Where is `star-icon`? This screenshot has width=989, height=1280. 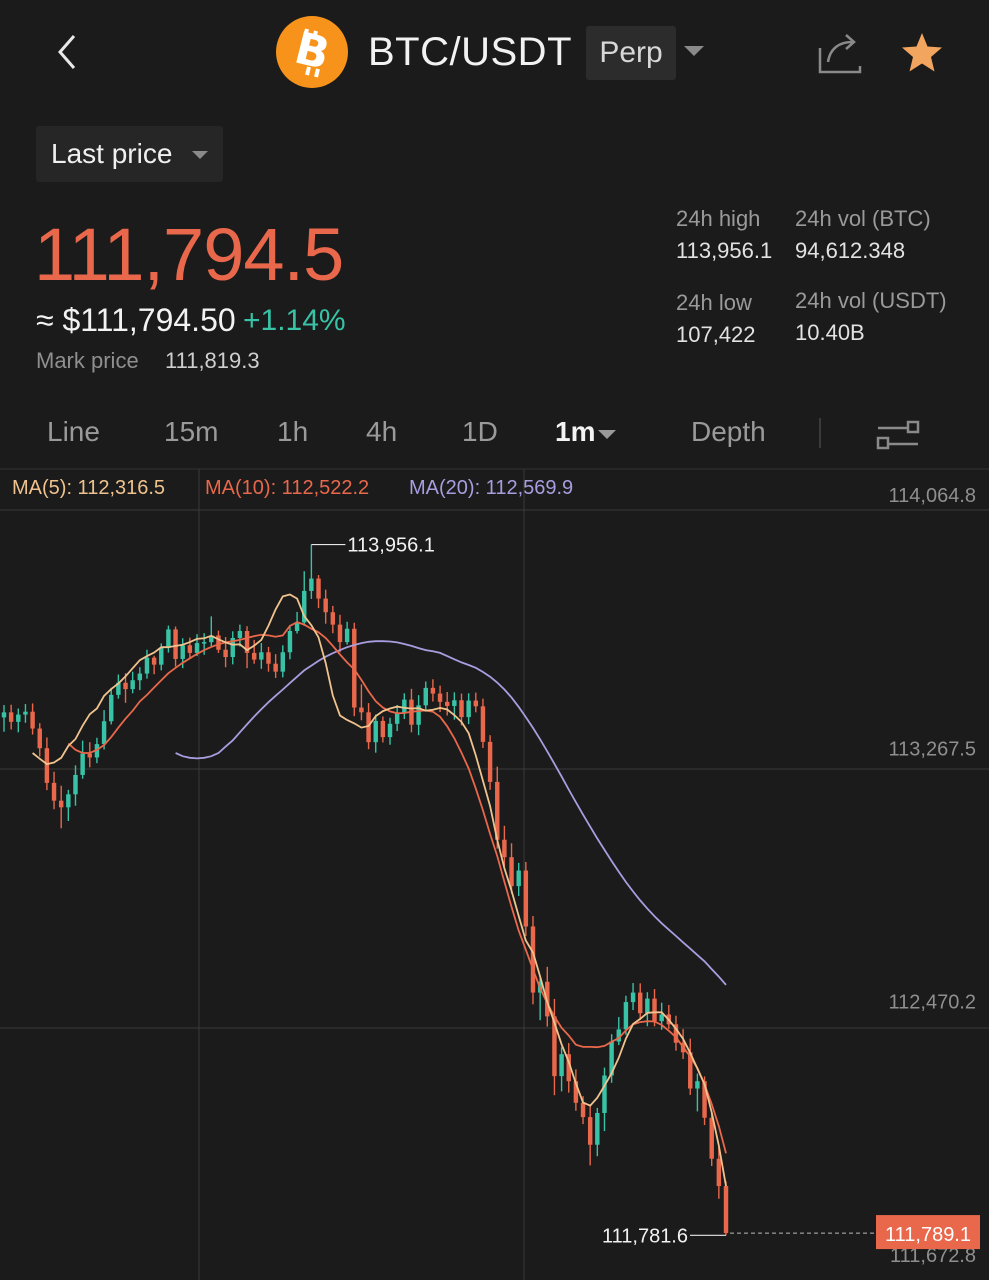
star-icon is located at coordinates (922, 53).